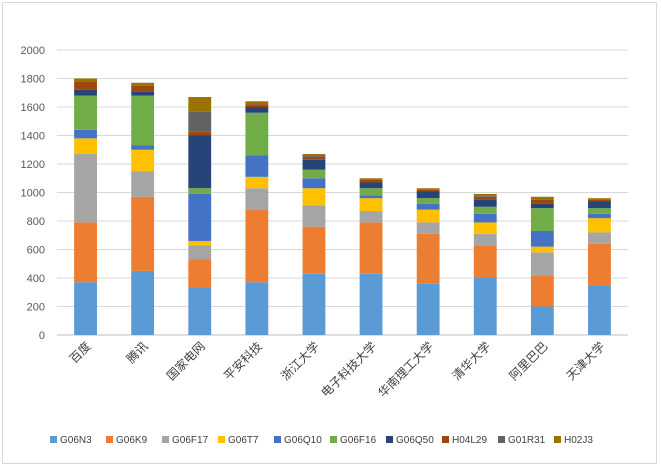 This screenshot has height=468, width=661. Describe the element at coordinates (415, 440) in the screenshot. I see `legend-label: G06Q50` at that location.